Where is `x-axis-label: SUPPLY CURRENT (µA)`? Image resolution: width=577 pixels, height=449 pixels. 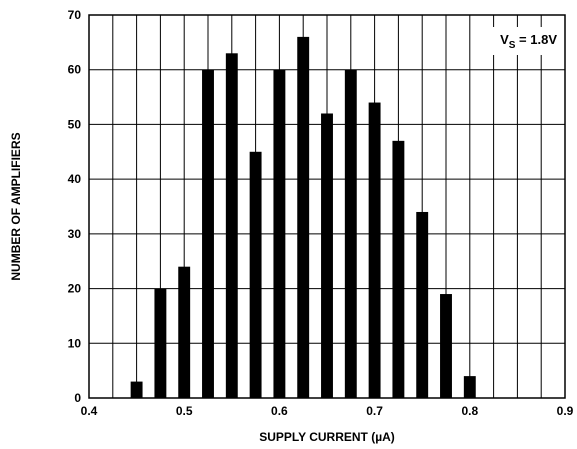
x-axis-label: SUPPLY CURRENT (µA) is located at coordinates (327, 437).